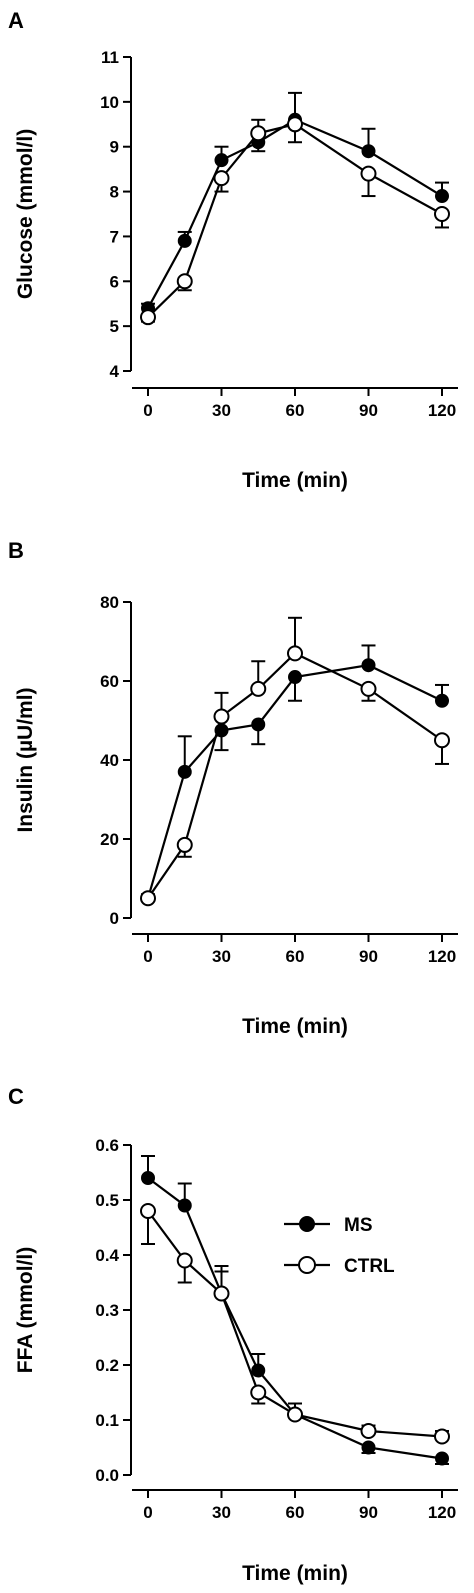  Describe the element at coordinates (358, 1225) in the screenshot. I see `legend-label: MS` at that location.